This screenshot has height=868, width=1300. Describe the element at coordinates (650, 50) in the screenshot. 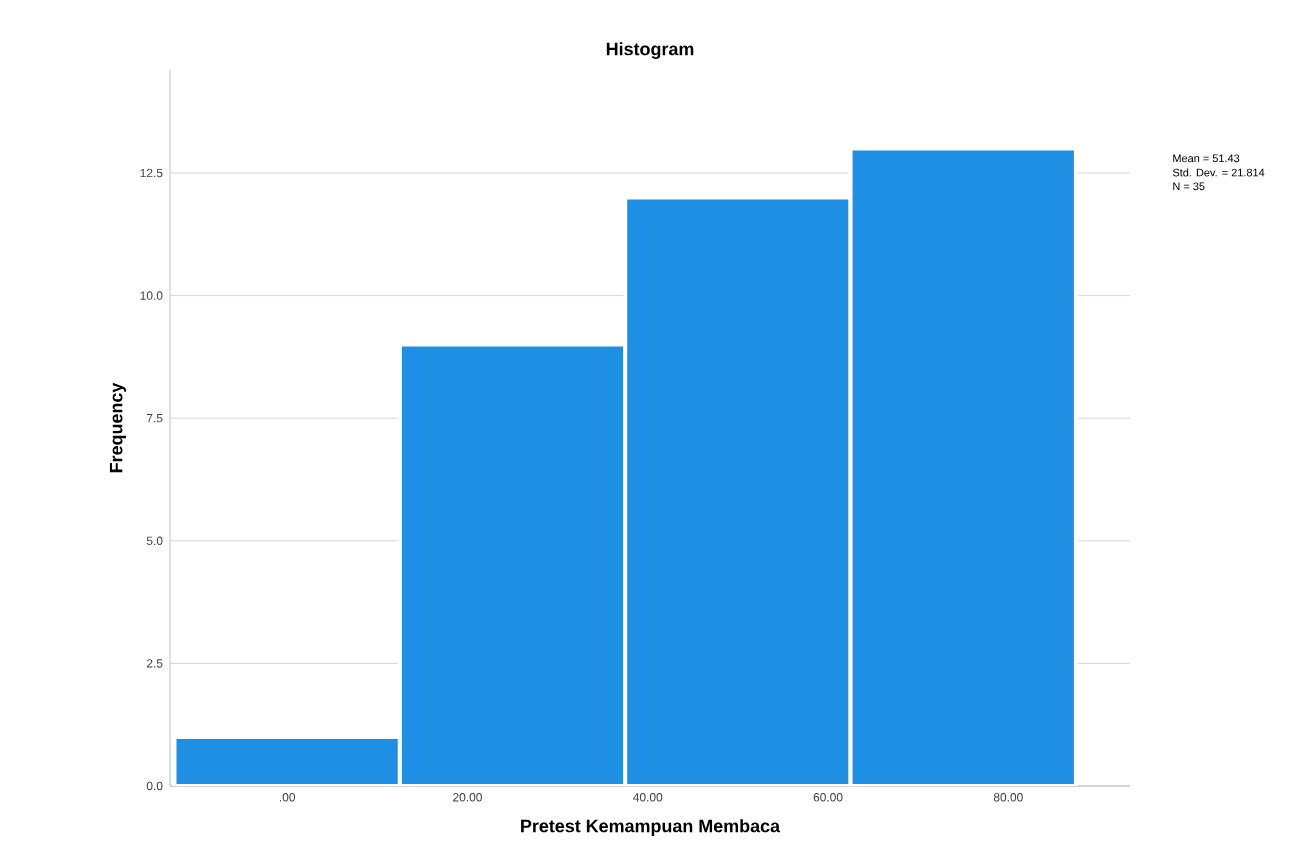

I see `chart-title: Histogram` at that location.